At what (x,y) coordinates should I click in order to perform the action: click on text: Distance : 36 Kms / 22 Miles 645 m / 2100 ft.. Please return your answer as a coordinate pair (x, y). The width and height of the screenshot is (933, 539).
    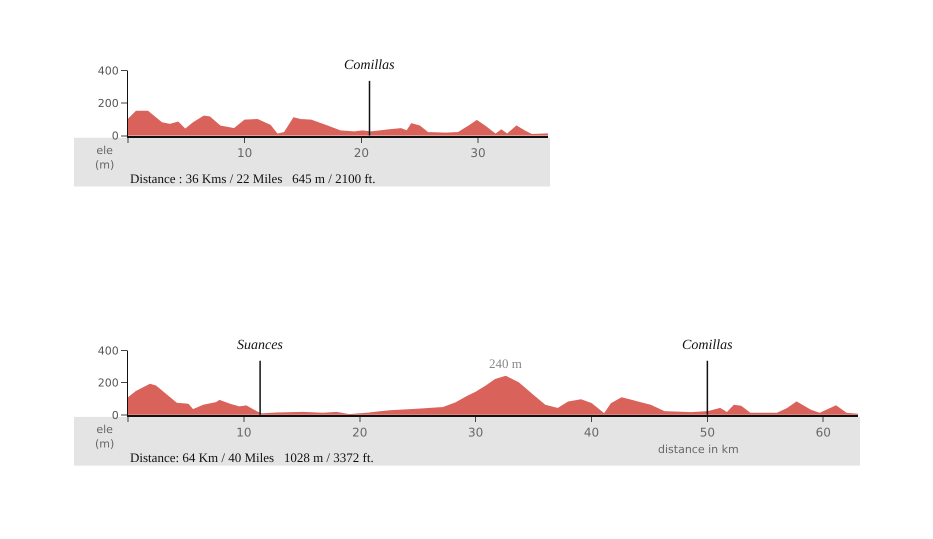
    Looking at the image, I should click on (253, 178).